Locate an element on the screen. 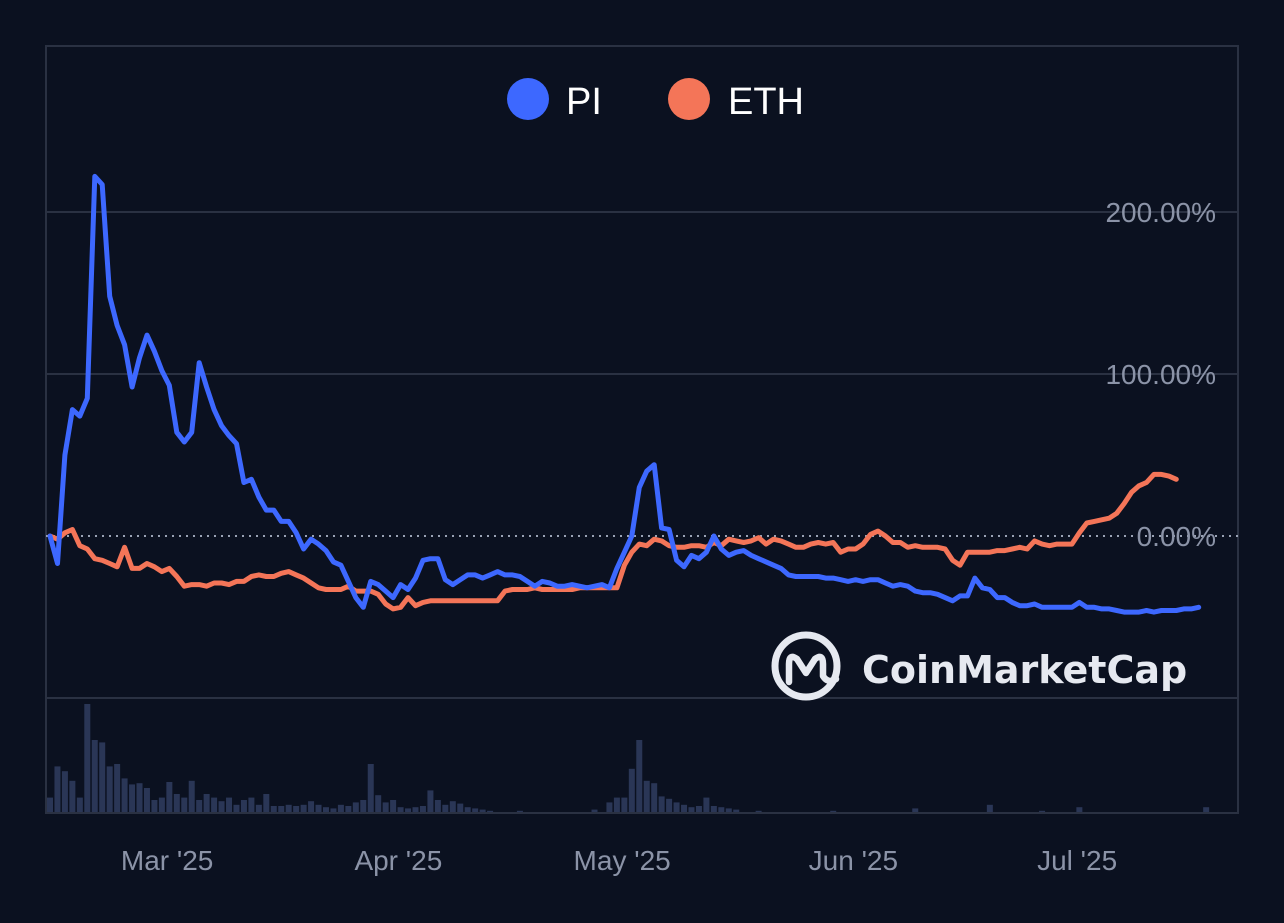 The image size is (1284, 923). legend: PI ETH is located at coordinates (655, 100).